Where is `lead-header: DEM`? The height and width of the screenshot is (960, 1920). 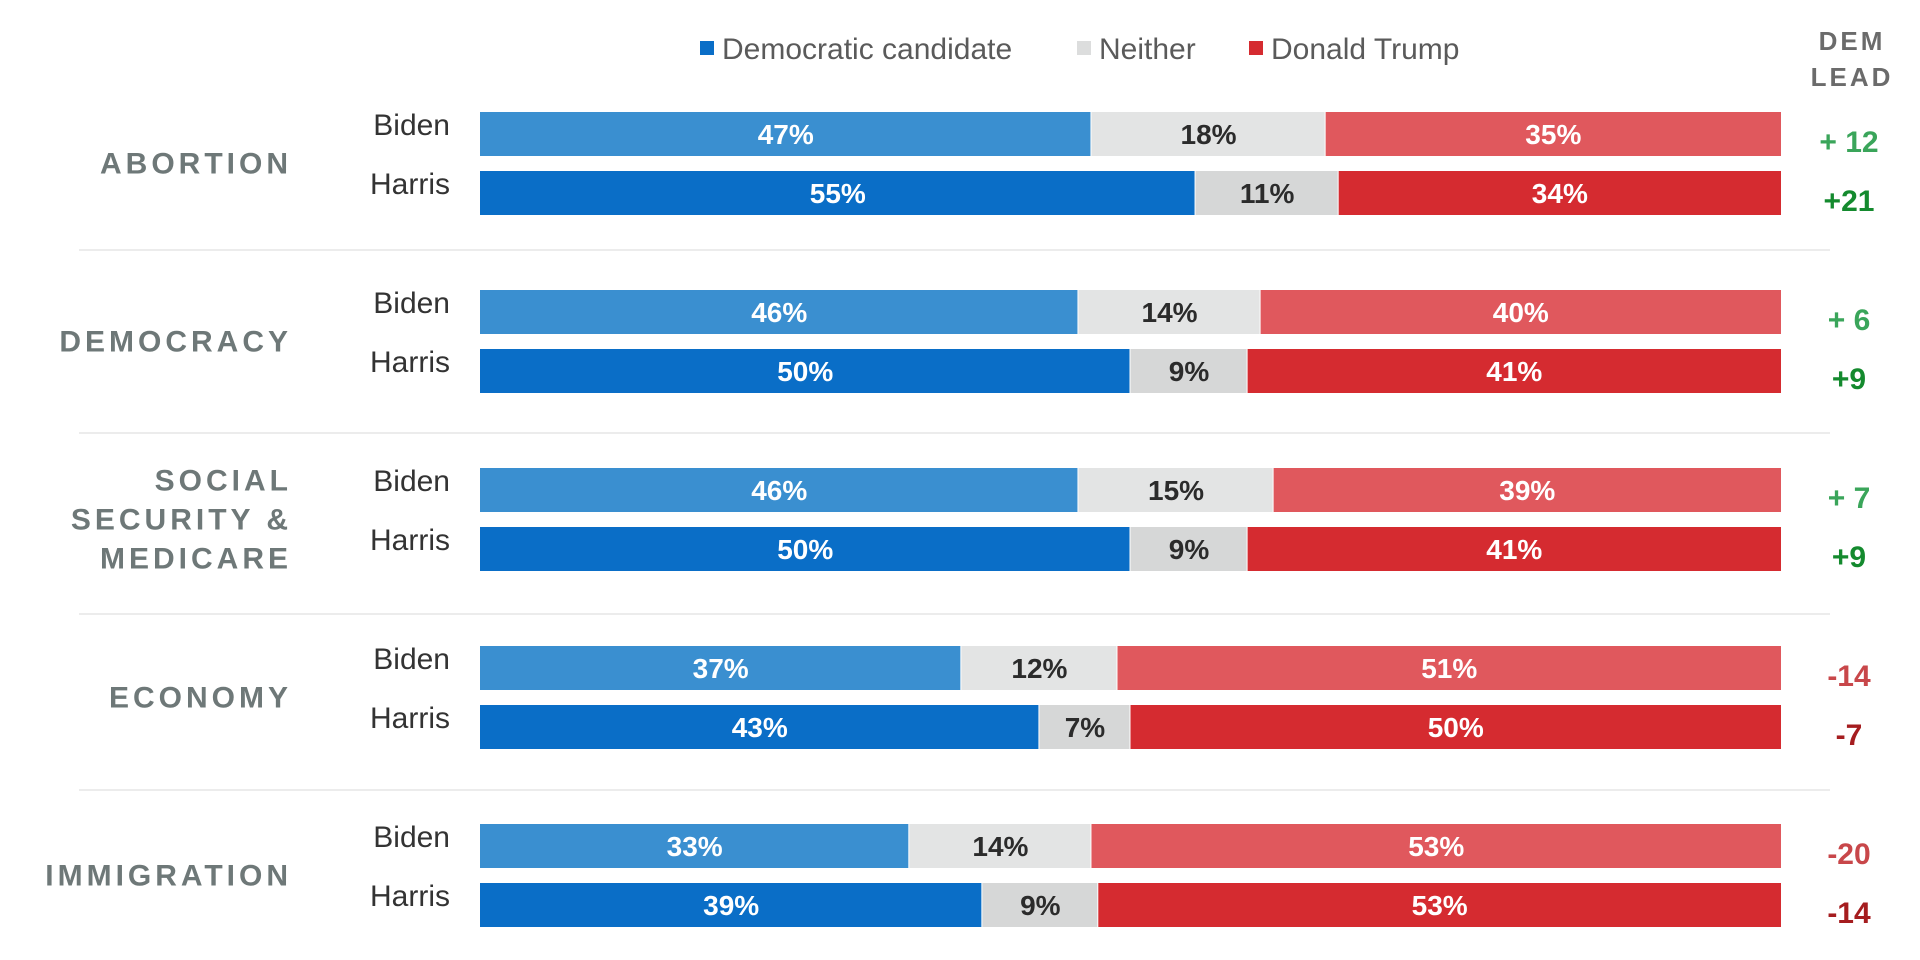 lead-header: DEM is located at coordinates (1852, 41).